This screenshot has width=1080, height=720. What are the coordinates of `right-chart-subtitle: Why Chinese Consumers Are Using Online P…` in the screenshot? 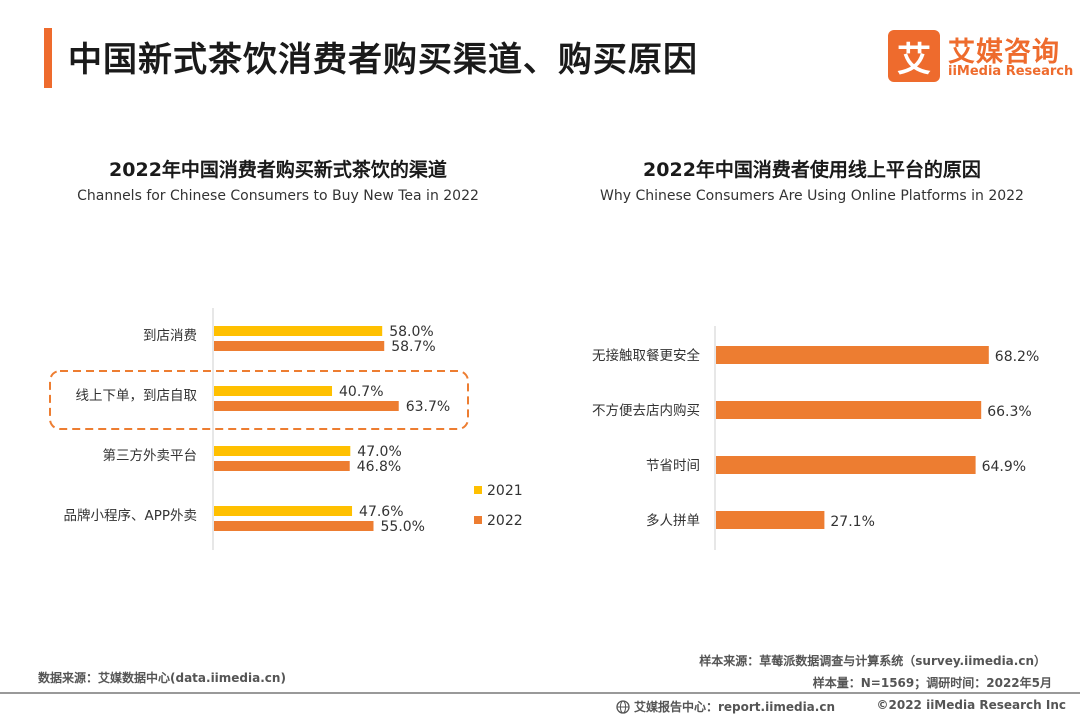 It's located at (812, 196).